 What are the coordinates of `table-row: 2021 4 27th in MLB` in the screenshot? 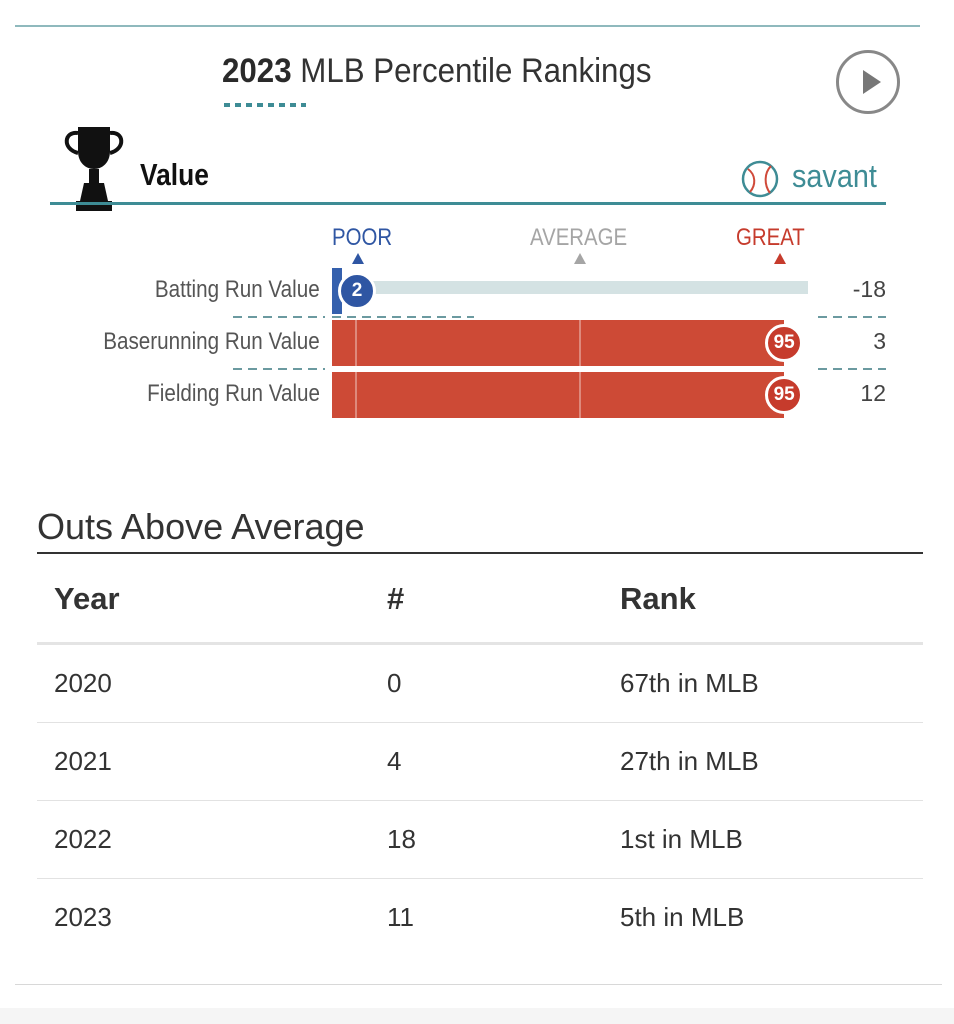 It's located at (480, 761).